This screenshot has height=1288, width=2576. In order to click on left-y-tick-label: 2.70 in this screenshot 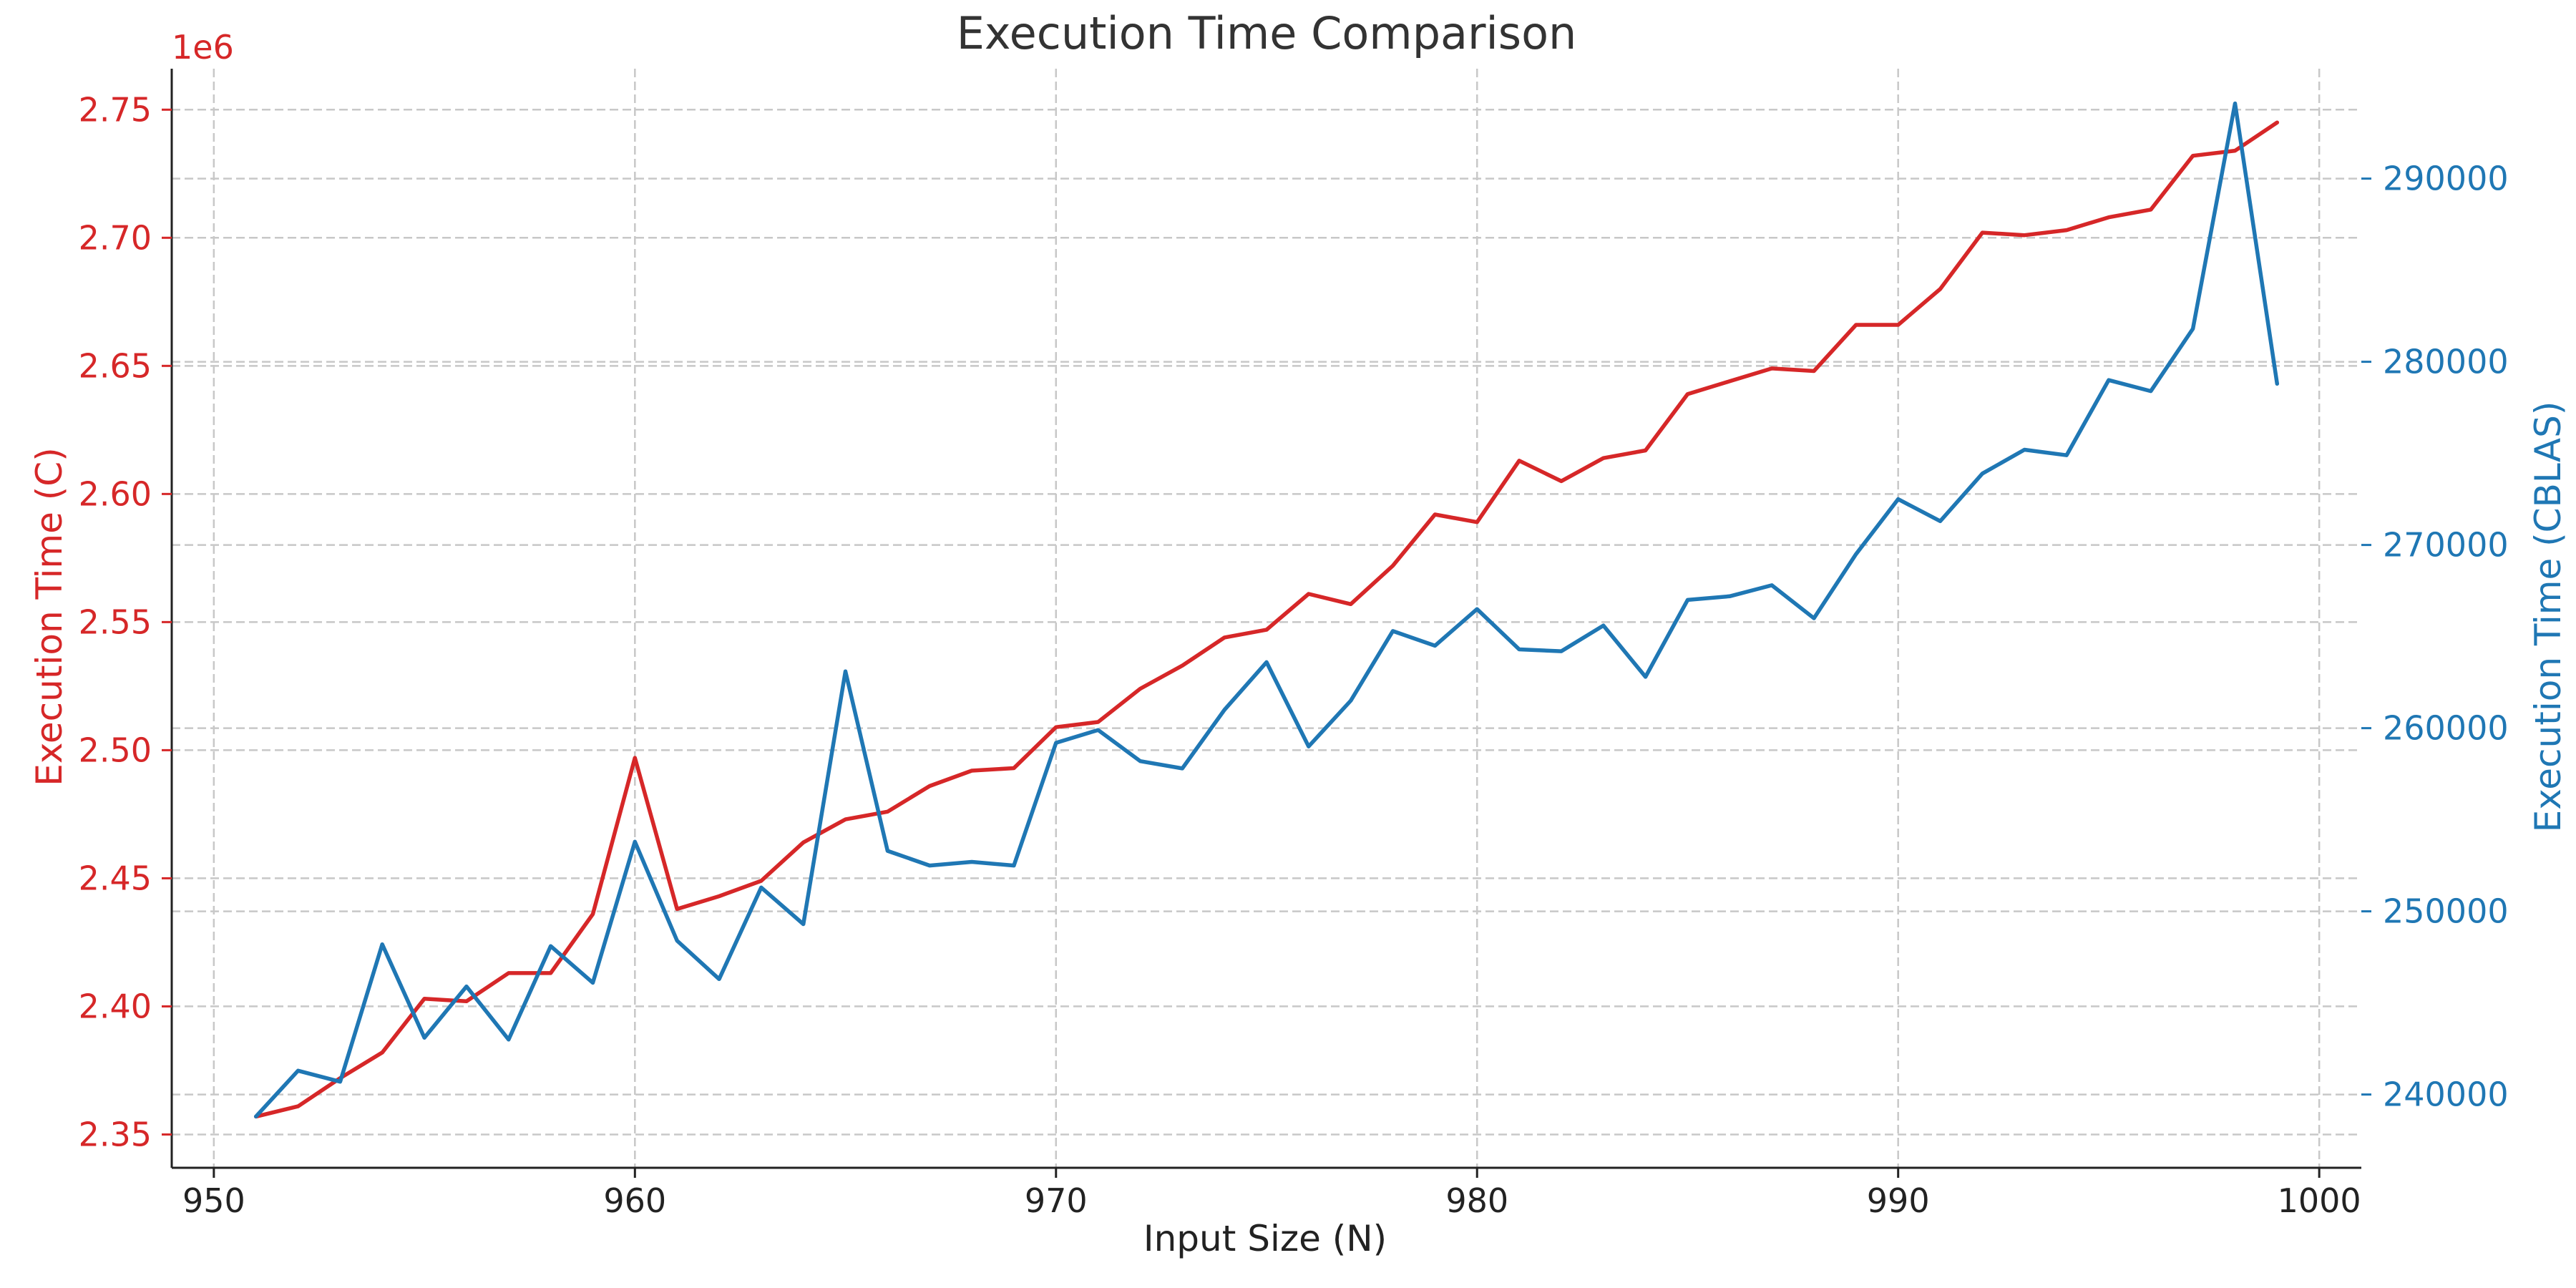, I will do `click(115, 237)`.